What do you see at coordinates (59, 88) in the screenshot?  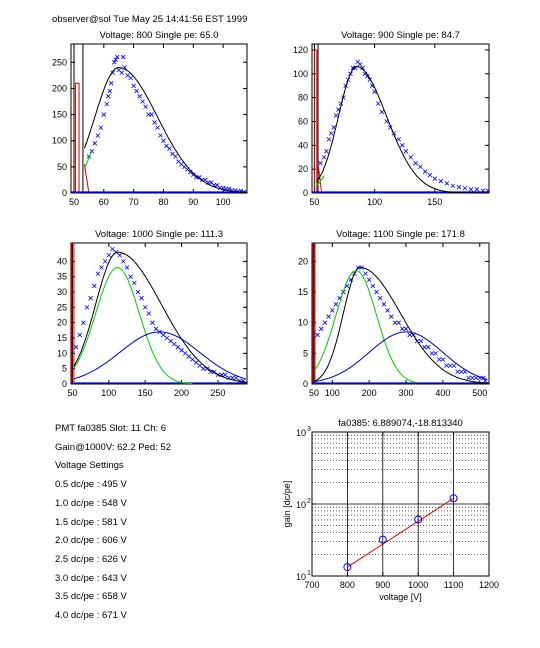 I see `y-tick-label: 200` at bounding box center [59, 88].